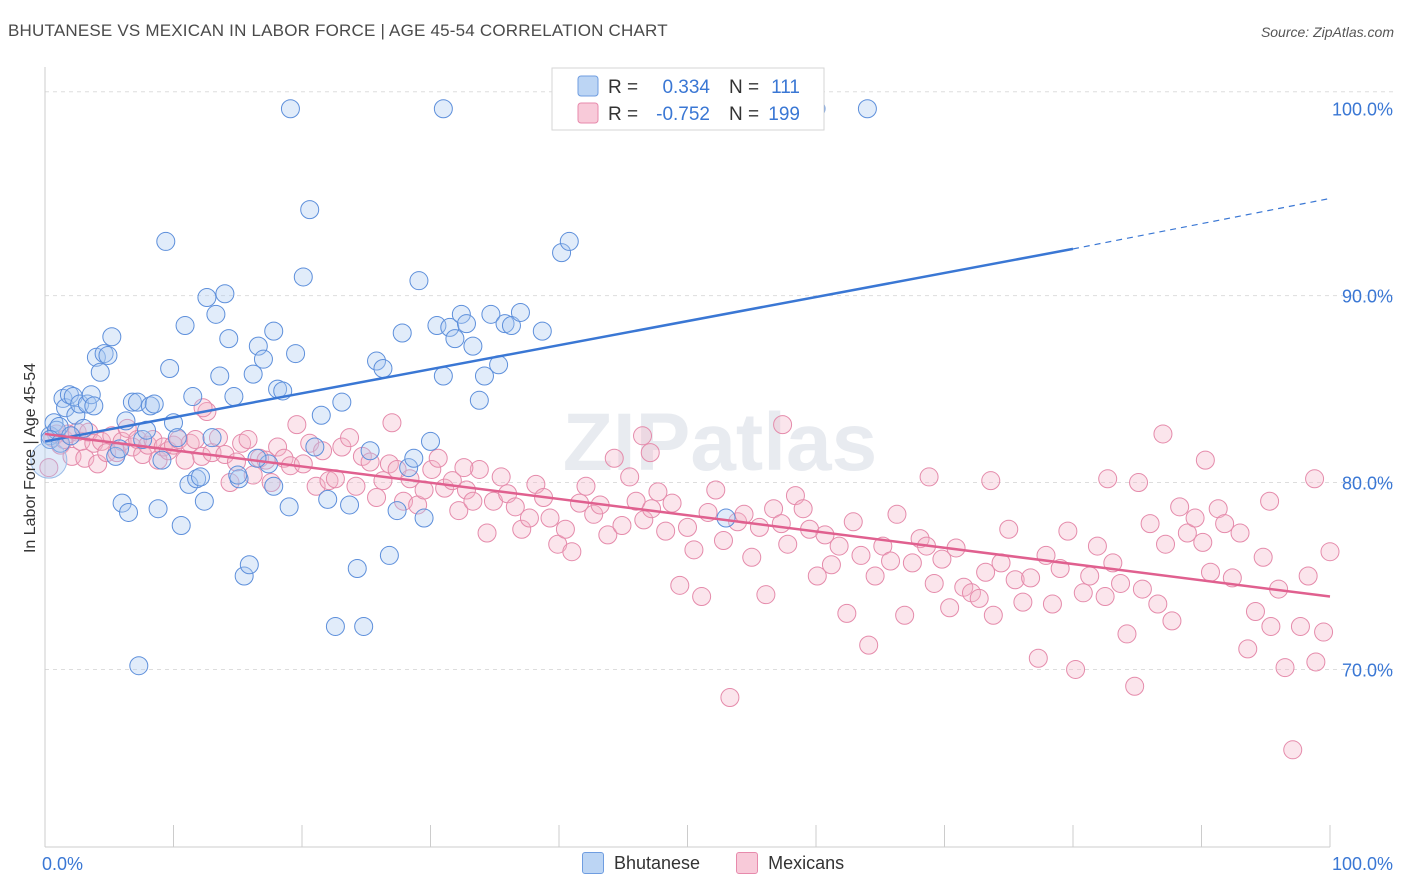  I want to click on legend-n-value: 111, so click(785, 87).